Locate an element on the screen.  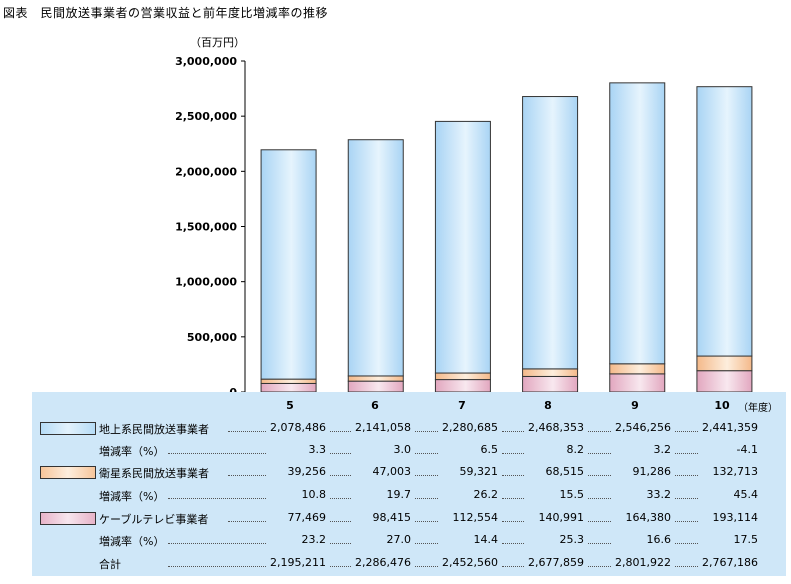
table-cell: 2,468,353 is located at coordinates (556, 427).